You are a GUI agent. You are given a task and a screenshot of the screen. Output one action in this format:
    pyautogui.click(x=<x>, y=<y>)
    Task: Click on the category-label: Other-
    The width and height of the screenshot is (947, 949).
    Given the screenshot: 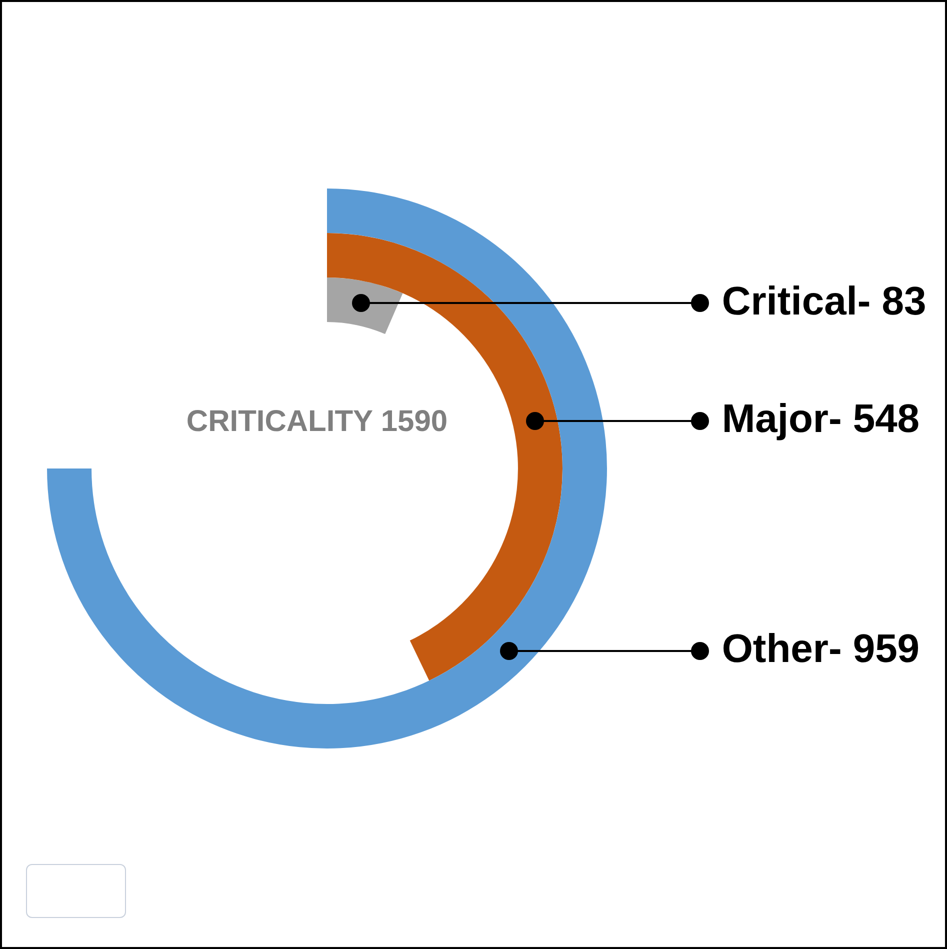 What is the action you would take?
    pyautogui.click(x=782, y=648)
    